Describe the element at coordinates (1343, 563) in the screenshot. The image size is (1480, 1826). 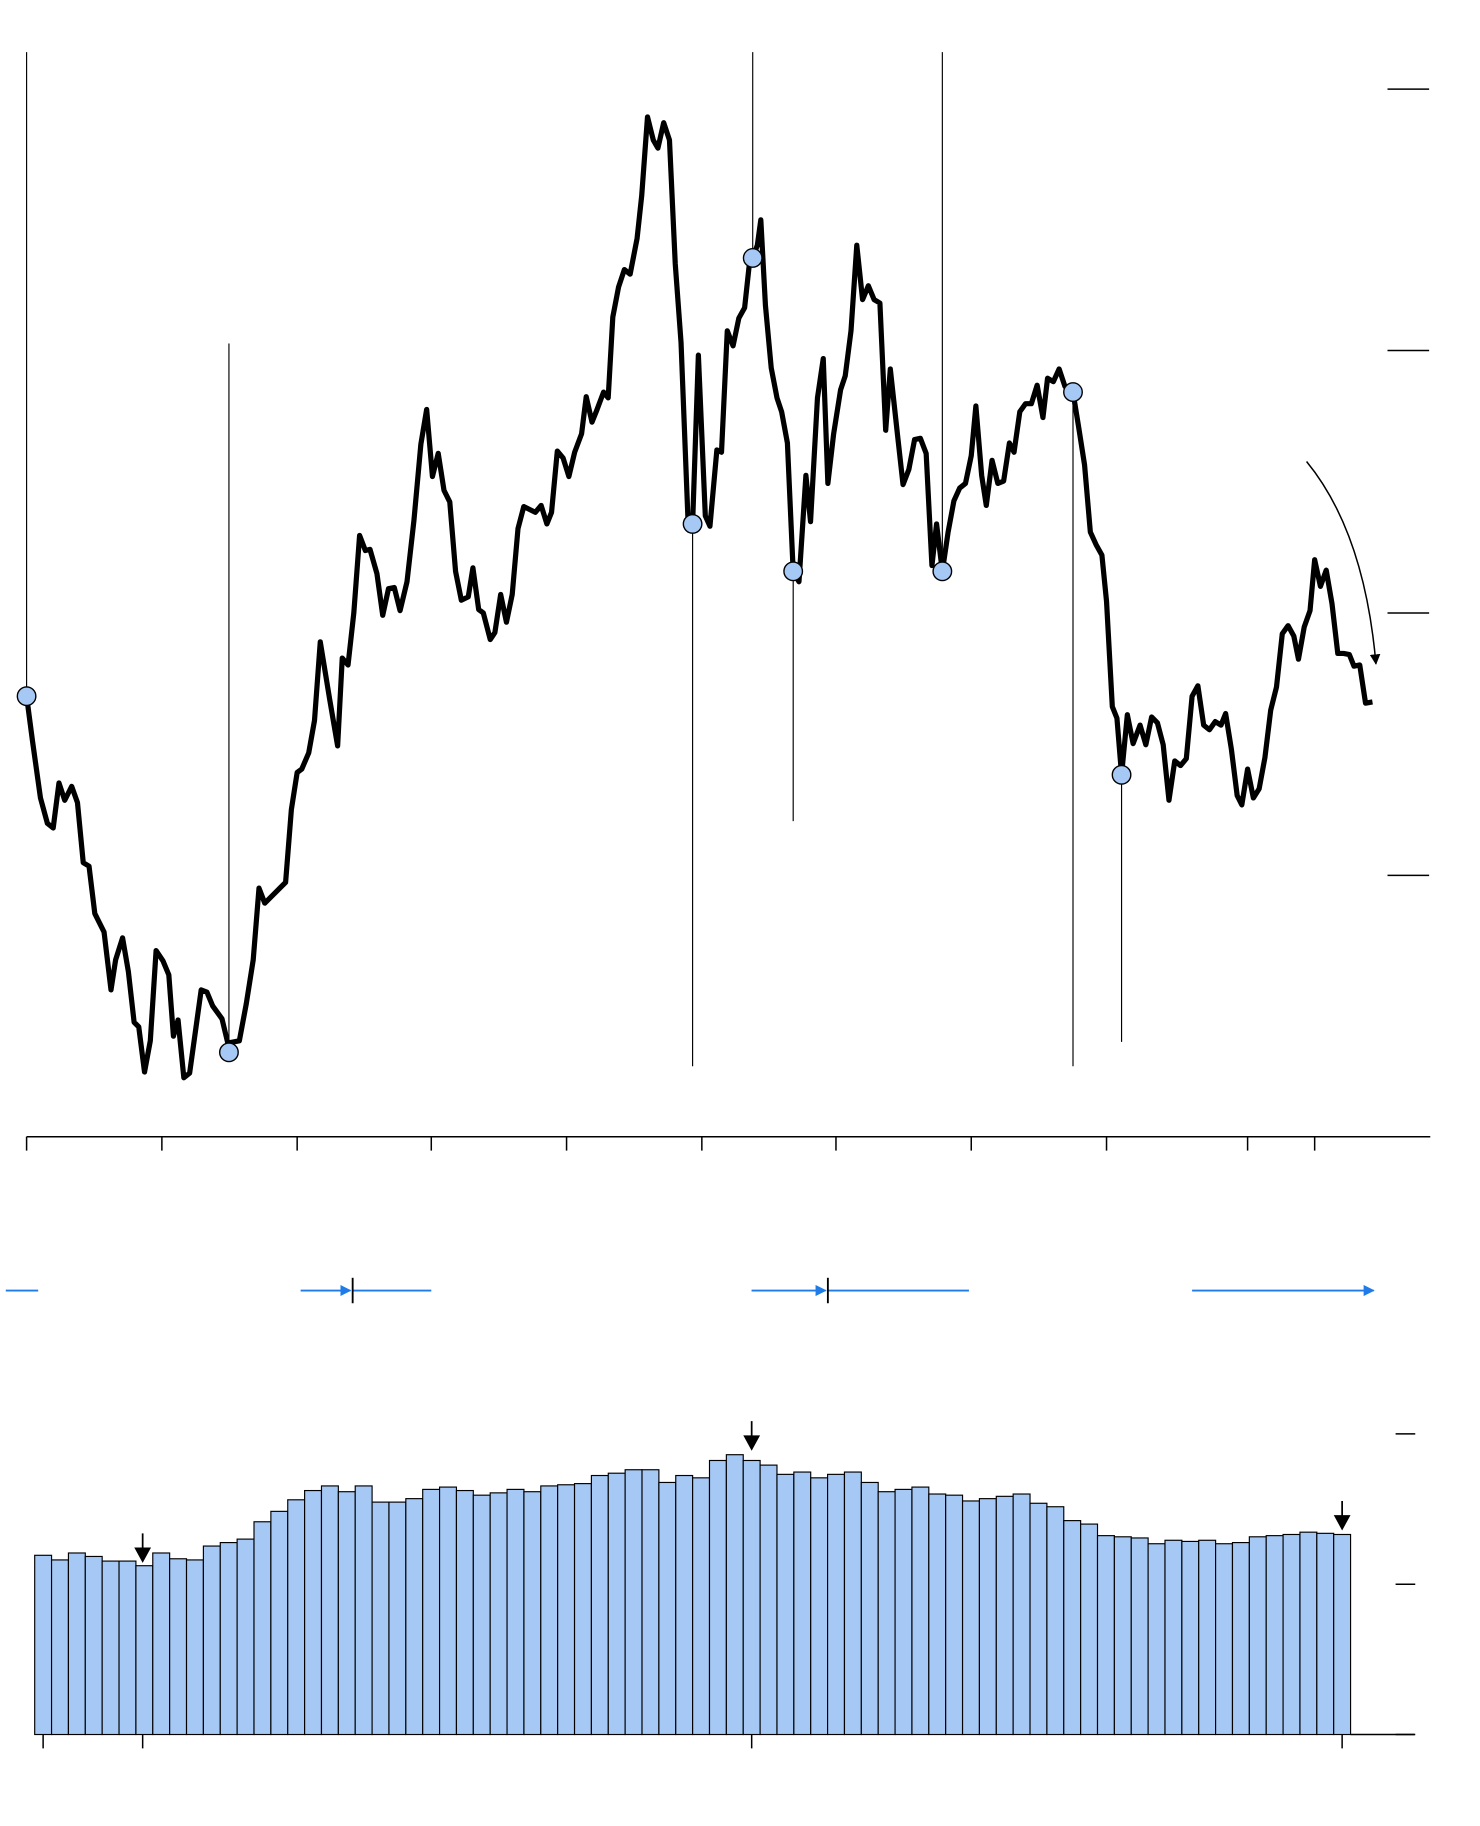
I see `curved-arrow` at that location.